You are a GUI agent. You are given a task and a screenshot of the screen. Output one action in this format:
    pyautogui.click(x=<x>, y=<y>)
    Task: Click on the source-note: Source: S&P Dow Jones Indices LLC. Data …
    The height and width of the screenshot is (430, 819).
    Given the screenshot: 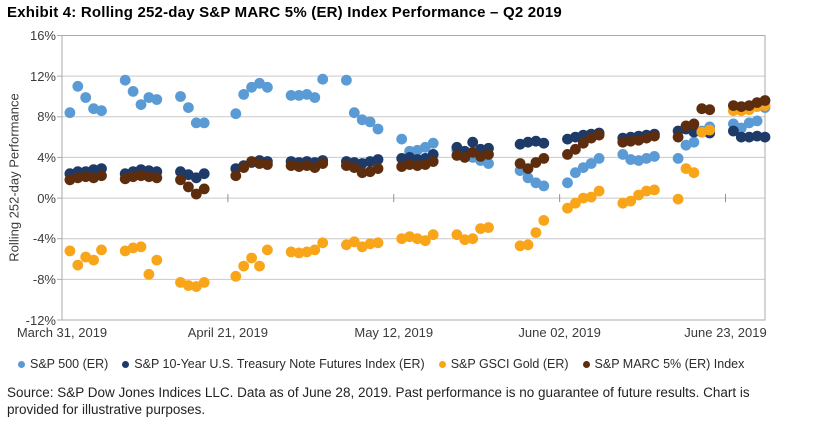 What is the action you would take?
    pyautogui.click(x=411, y=401)
    